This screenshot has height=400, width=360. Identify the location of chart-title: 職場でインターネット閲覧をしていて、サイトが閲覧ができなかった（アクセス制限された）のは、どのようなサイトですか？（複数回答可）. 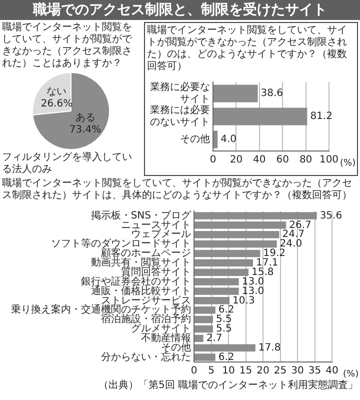
(247, 49).